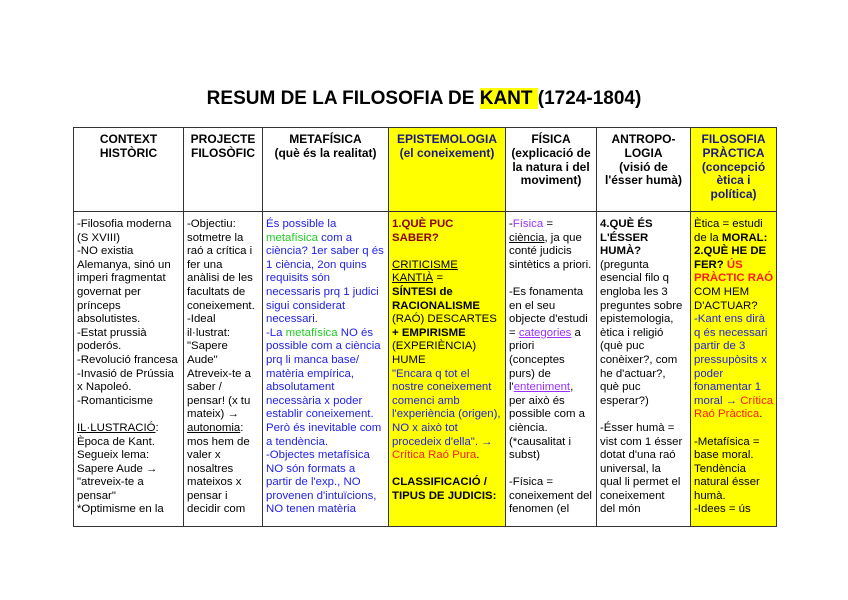 The image size is (848, 600). Describe the element at coordinates (540, 441) in the screenshot. I see `text-segment: (*causalitat i` at that location.